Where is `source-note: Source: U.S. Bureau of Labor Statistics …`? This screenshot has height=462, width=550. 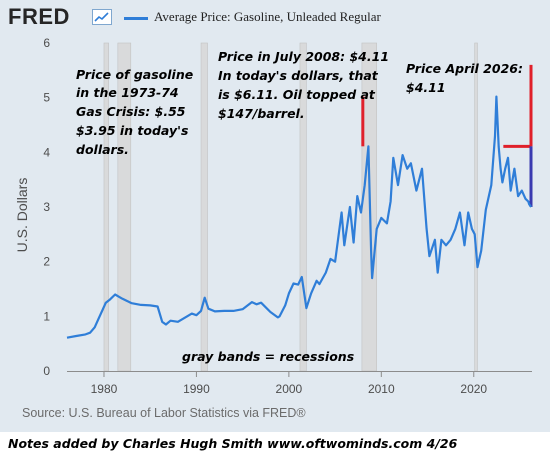 source-note: Source: U.S. Bureau of Labor Statistics … is located at coordinates (164, 413).